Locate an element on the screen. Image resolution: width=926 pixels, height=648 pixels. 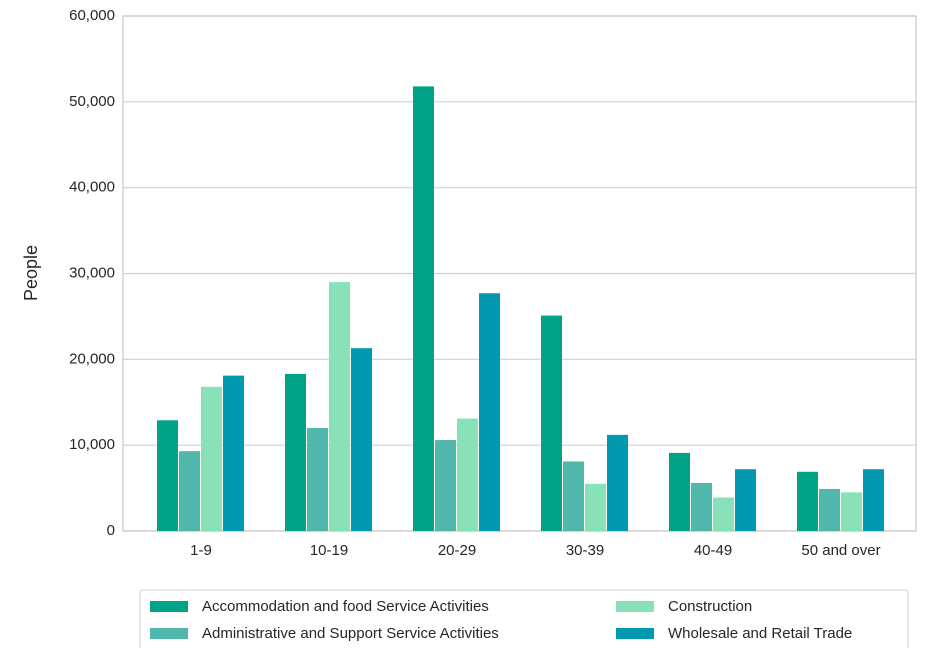
y-tick-label: 10,000 is located at coordinates (92, 444).